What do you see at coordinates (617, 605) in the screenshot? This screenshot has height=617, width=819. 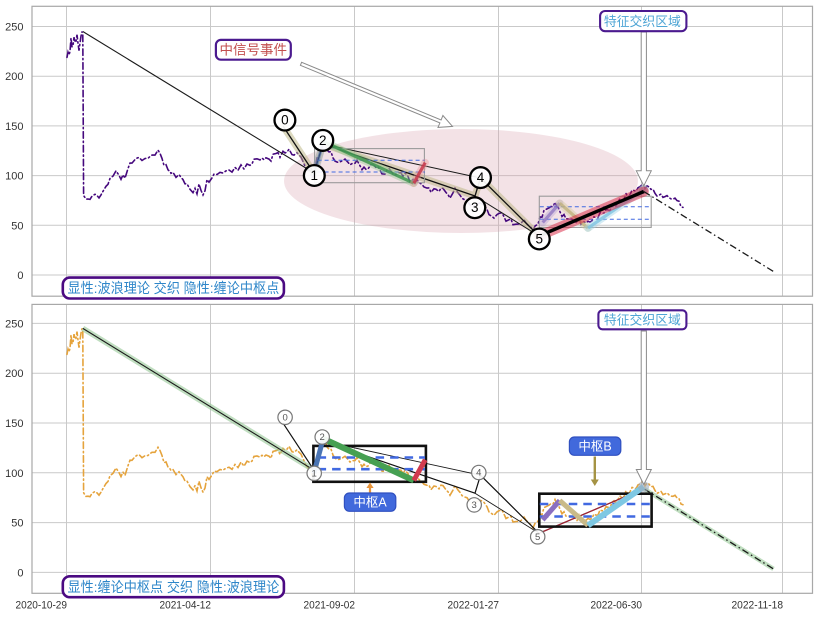 I see `svg-text: 2022-06-30` at bounding box center [617, 605].